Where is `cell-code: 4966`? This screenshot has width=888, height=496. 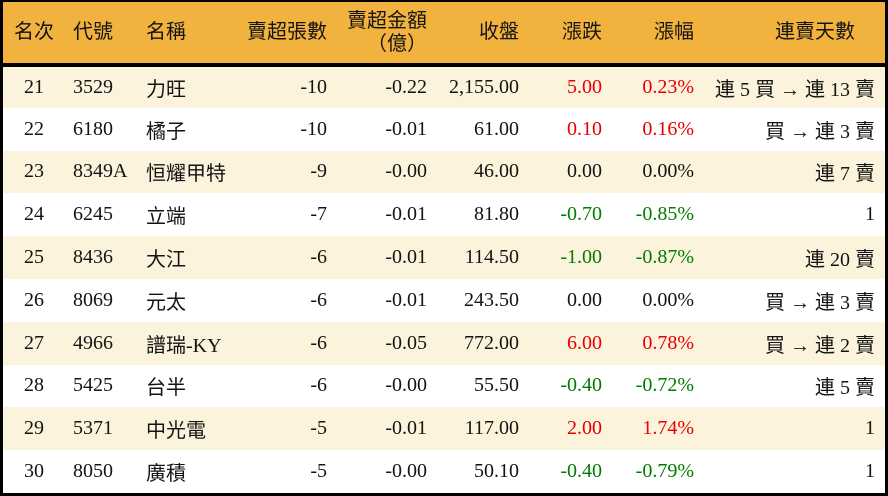 cell-code: 4966 is located at coordinates (93, 342).